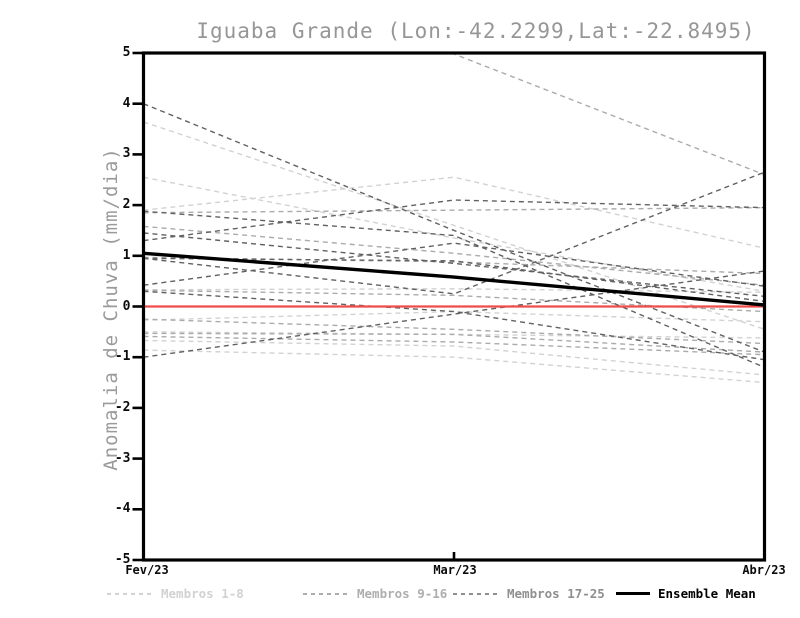 This screenshot has height=618, width=800. What do you see at coordinates (122, 559) in the screenshot?
I see `y-tick-label: -5` at bounding box center [122, 559].